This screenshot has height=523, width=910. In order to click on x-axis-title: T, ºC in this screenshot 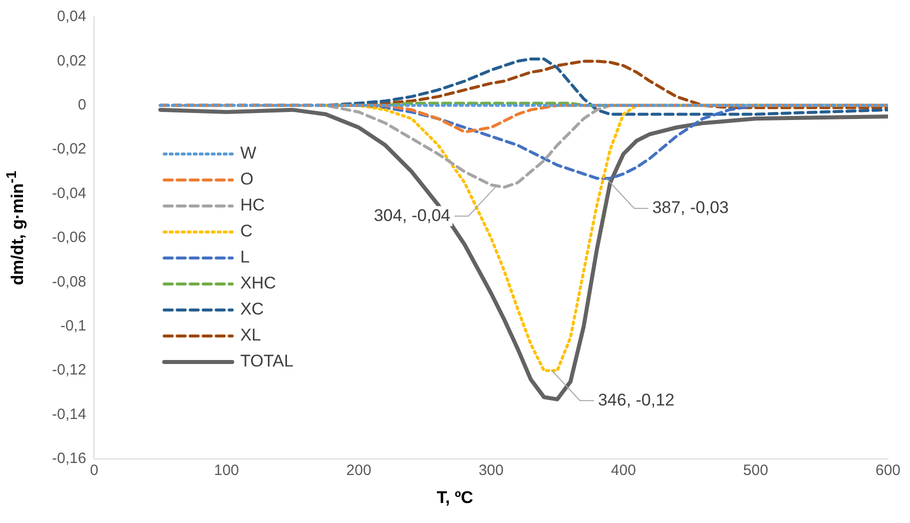, I will do `click(455, 498)`.